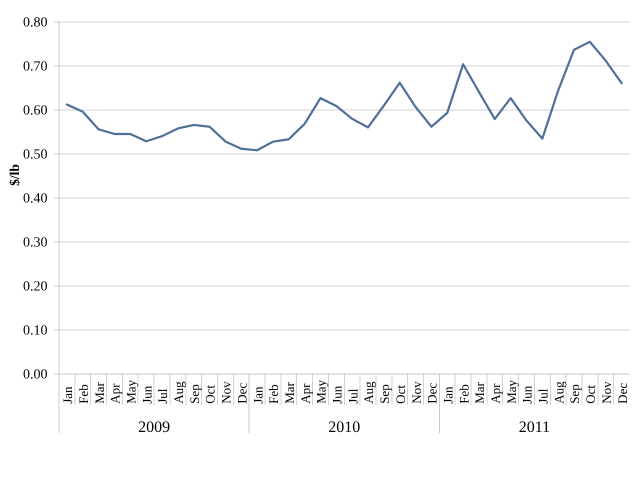  I want to click on svg-text: 0.10, so click(35, 331).